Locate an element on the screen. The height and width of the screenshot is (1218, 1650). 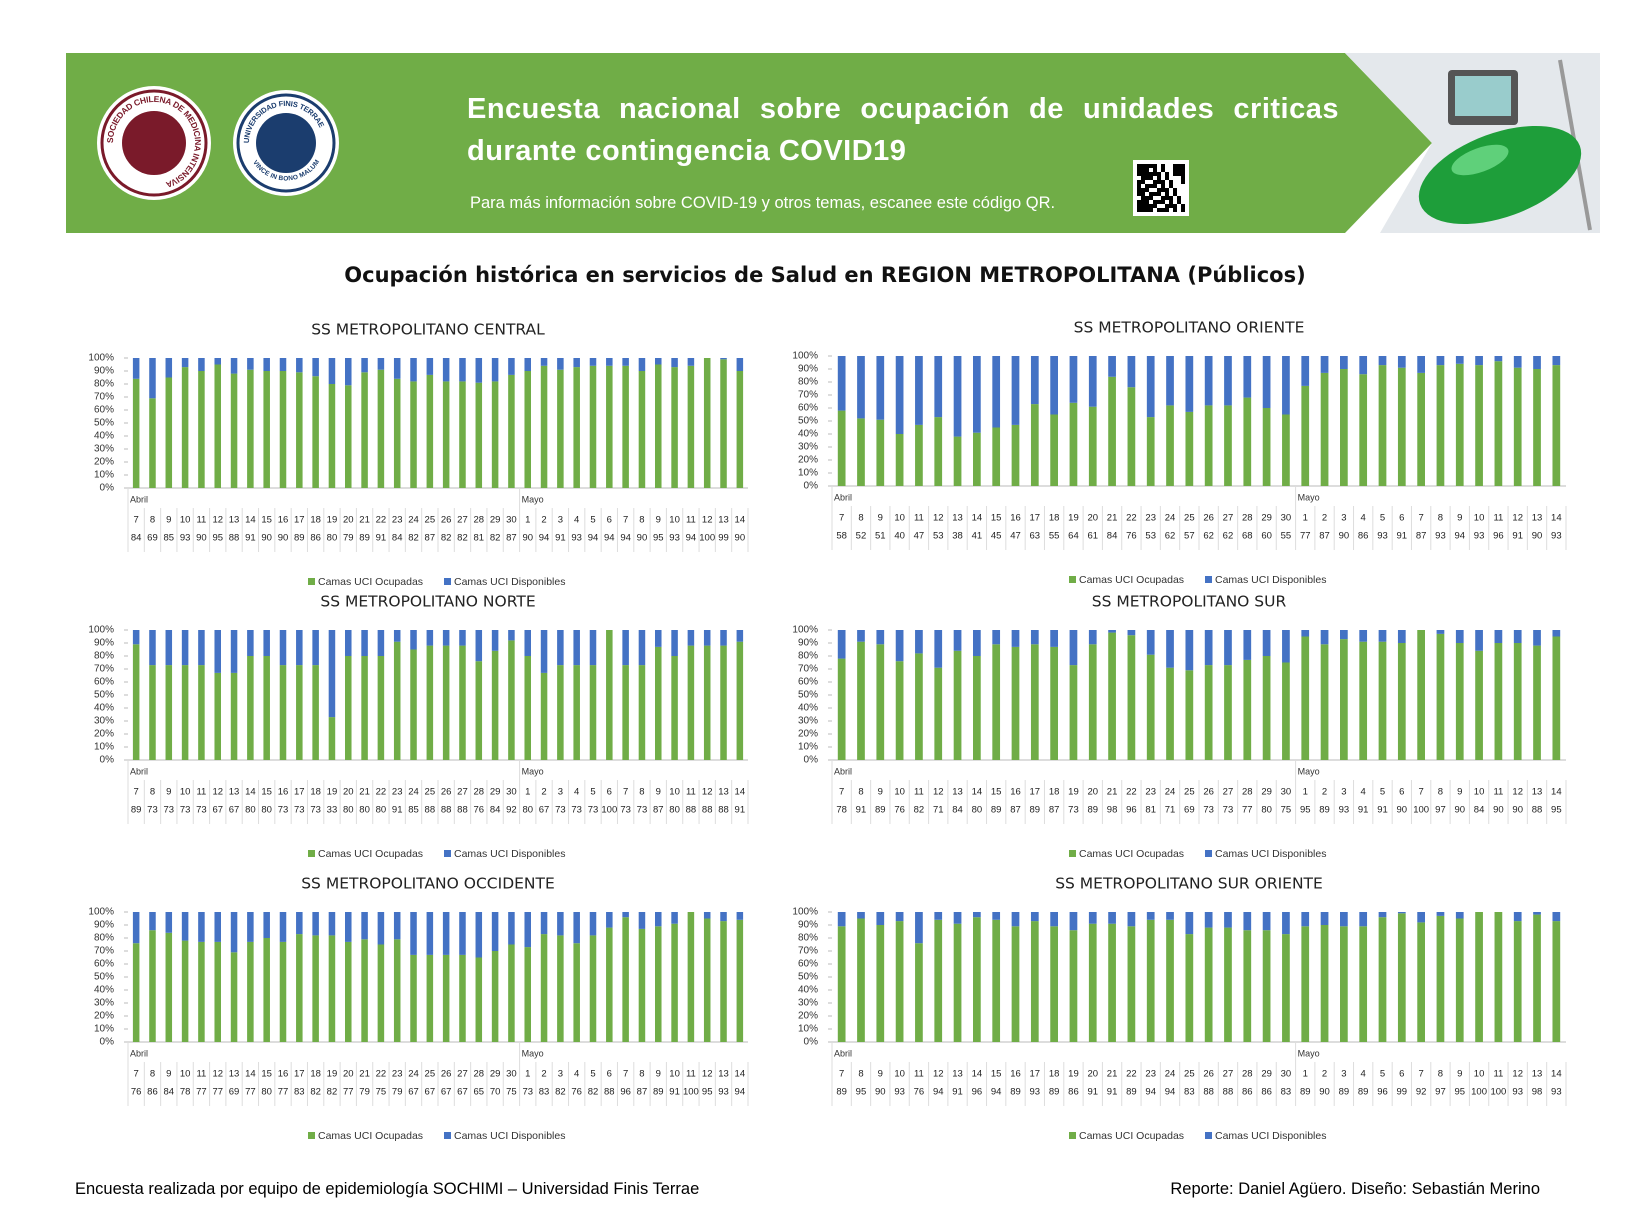
x-tick-label: 8 is located at coordinates (641, 1074).